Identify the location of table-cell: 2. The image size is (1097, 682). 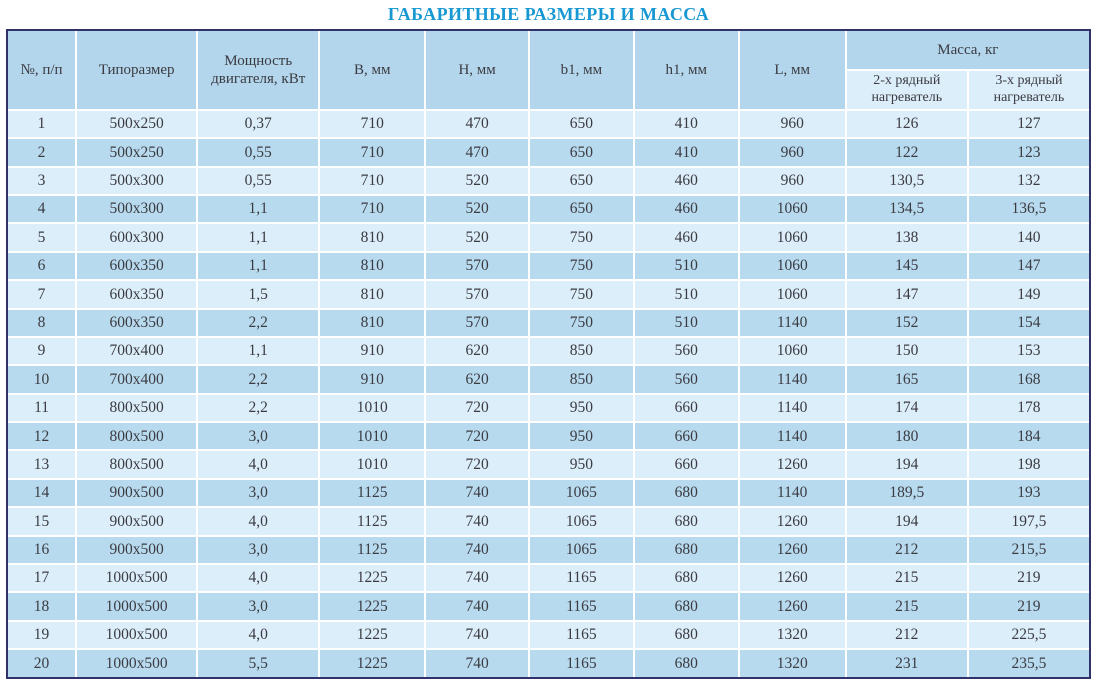
(43, 152).